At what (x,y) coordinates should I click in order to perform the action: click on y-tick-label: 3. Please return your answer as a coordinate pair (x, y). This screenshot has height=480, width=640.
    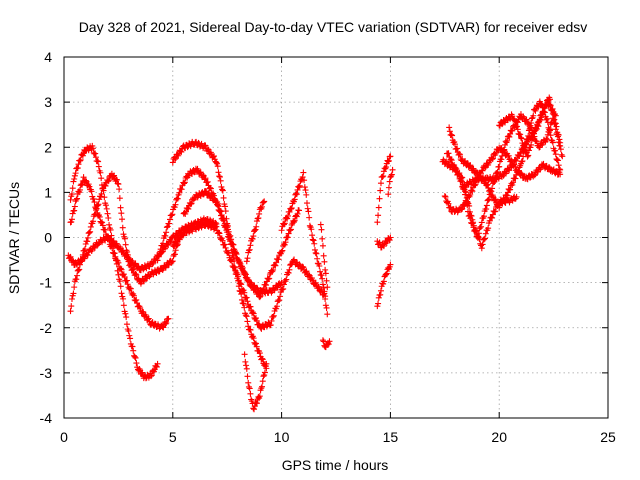
    Looking at the image, I should click on (48, 102).